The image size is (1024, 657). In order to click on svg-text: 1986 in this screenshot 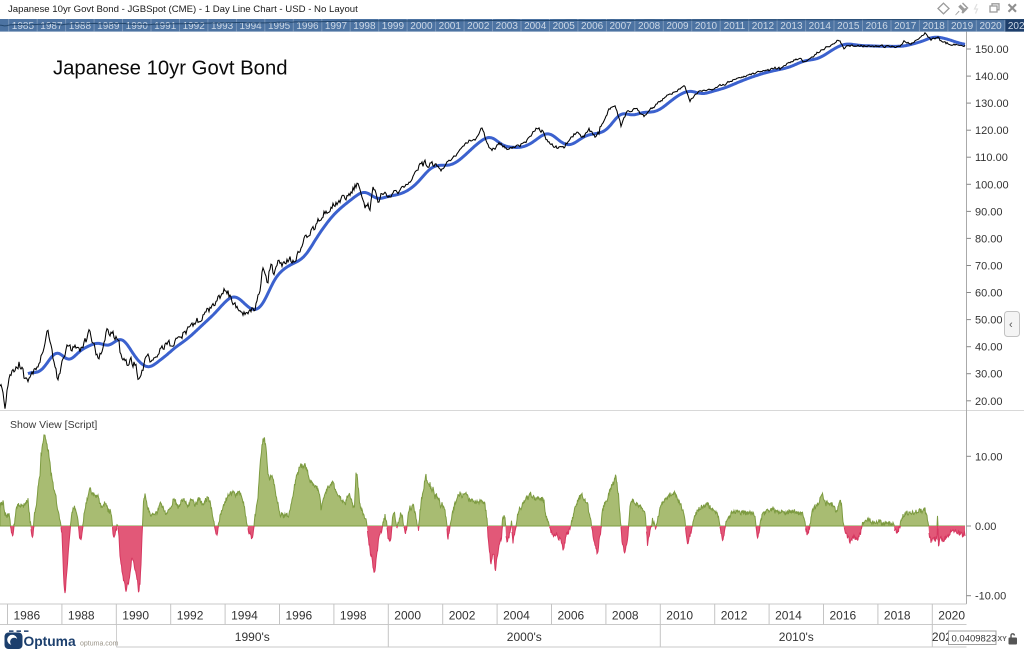, I will do `click(27, 616)`.